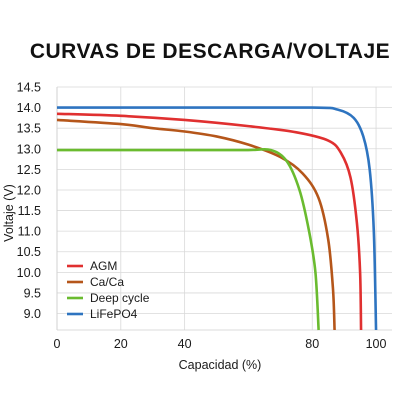 The image size is (416, 416). What do you see at coordinates (32, 314) in the screenshot?
I see `y-tick-label: 9.0` at bounding box center [32, 314].